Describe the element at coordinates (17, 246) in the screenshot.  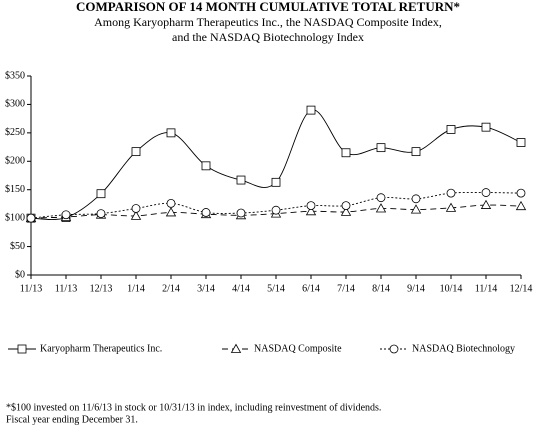
I see `y-tick-label: $50` at that location.